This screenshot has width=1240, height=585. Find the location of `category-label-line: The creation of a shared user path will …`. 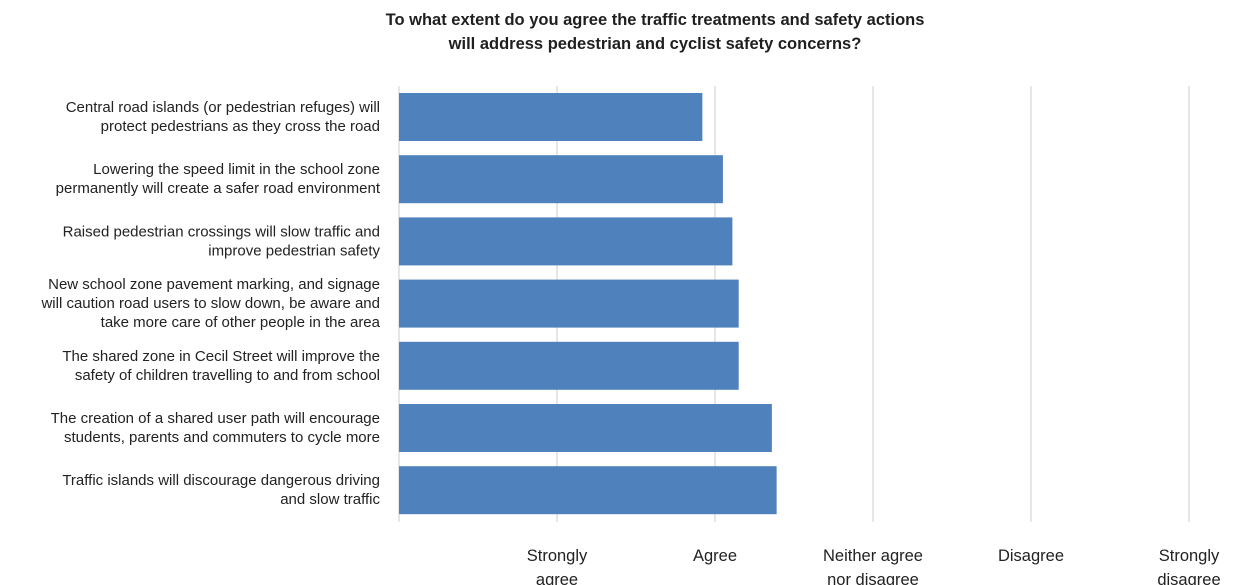

category-label-line: The creation of a shared user path will … is located at coordinates (215, 418).